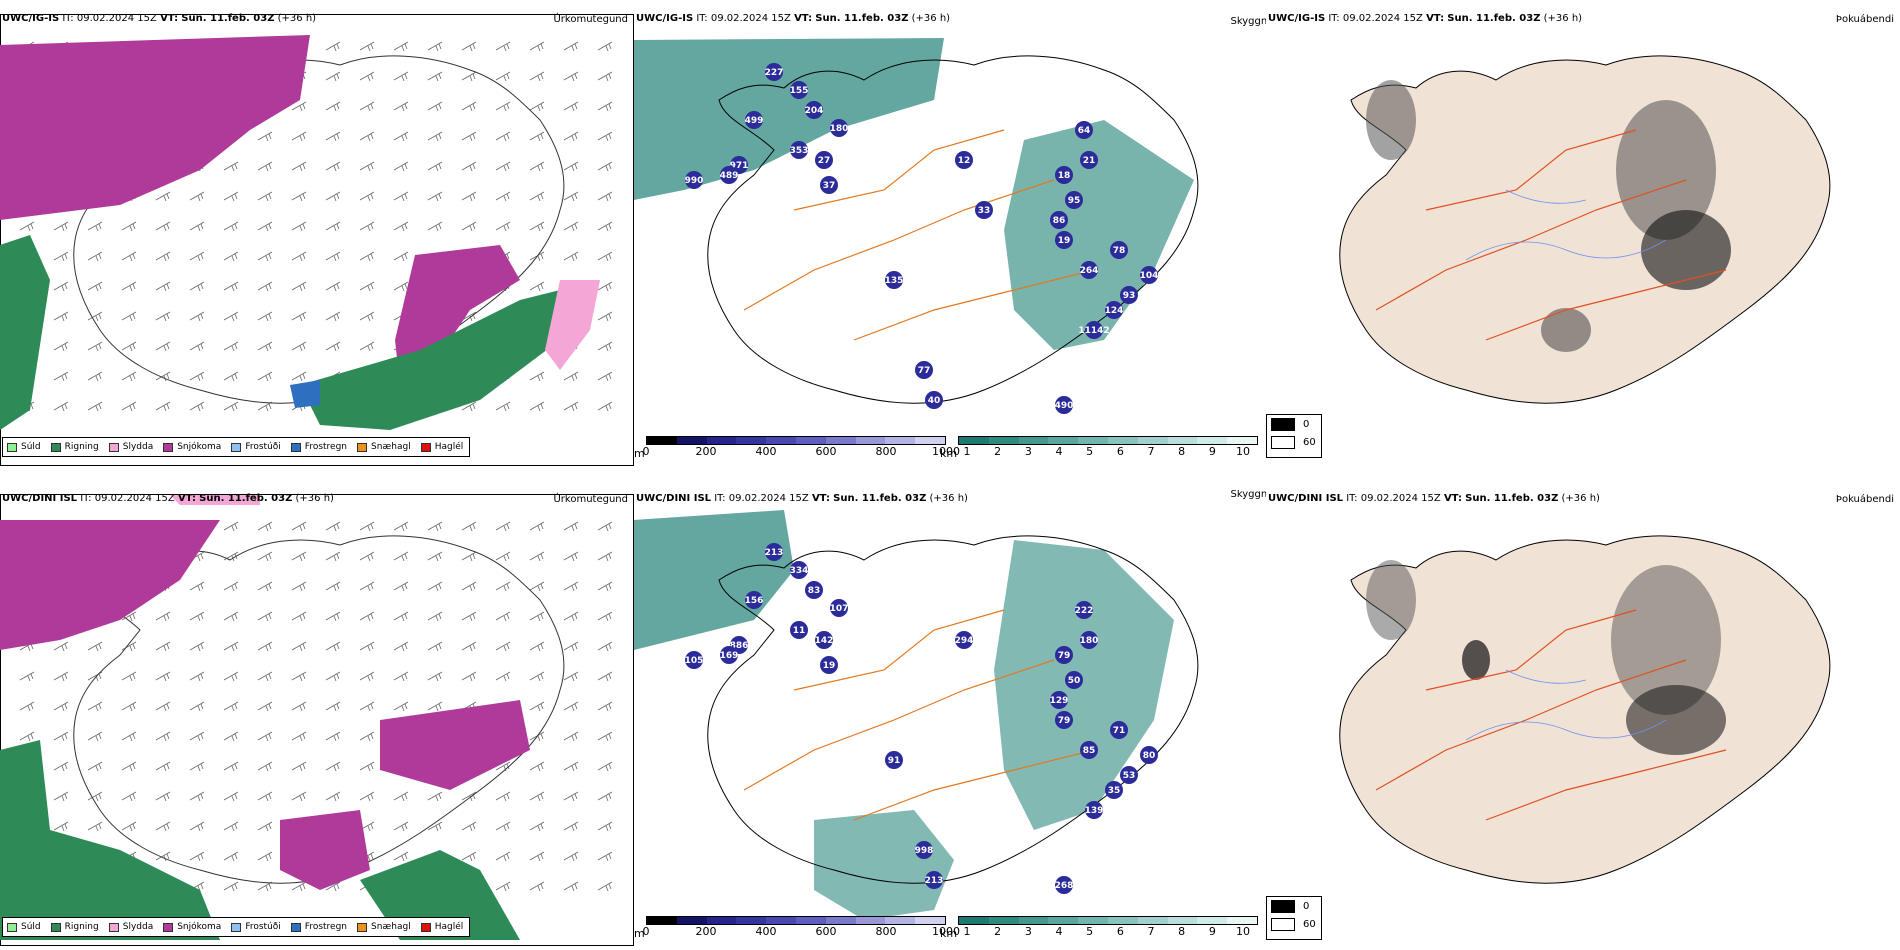  What do you see at coordinates (1059, 701) in the screenshot?
I see `visibility-value-label: 129` at bounding box center [1059, 701].